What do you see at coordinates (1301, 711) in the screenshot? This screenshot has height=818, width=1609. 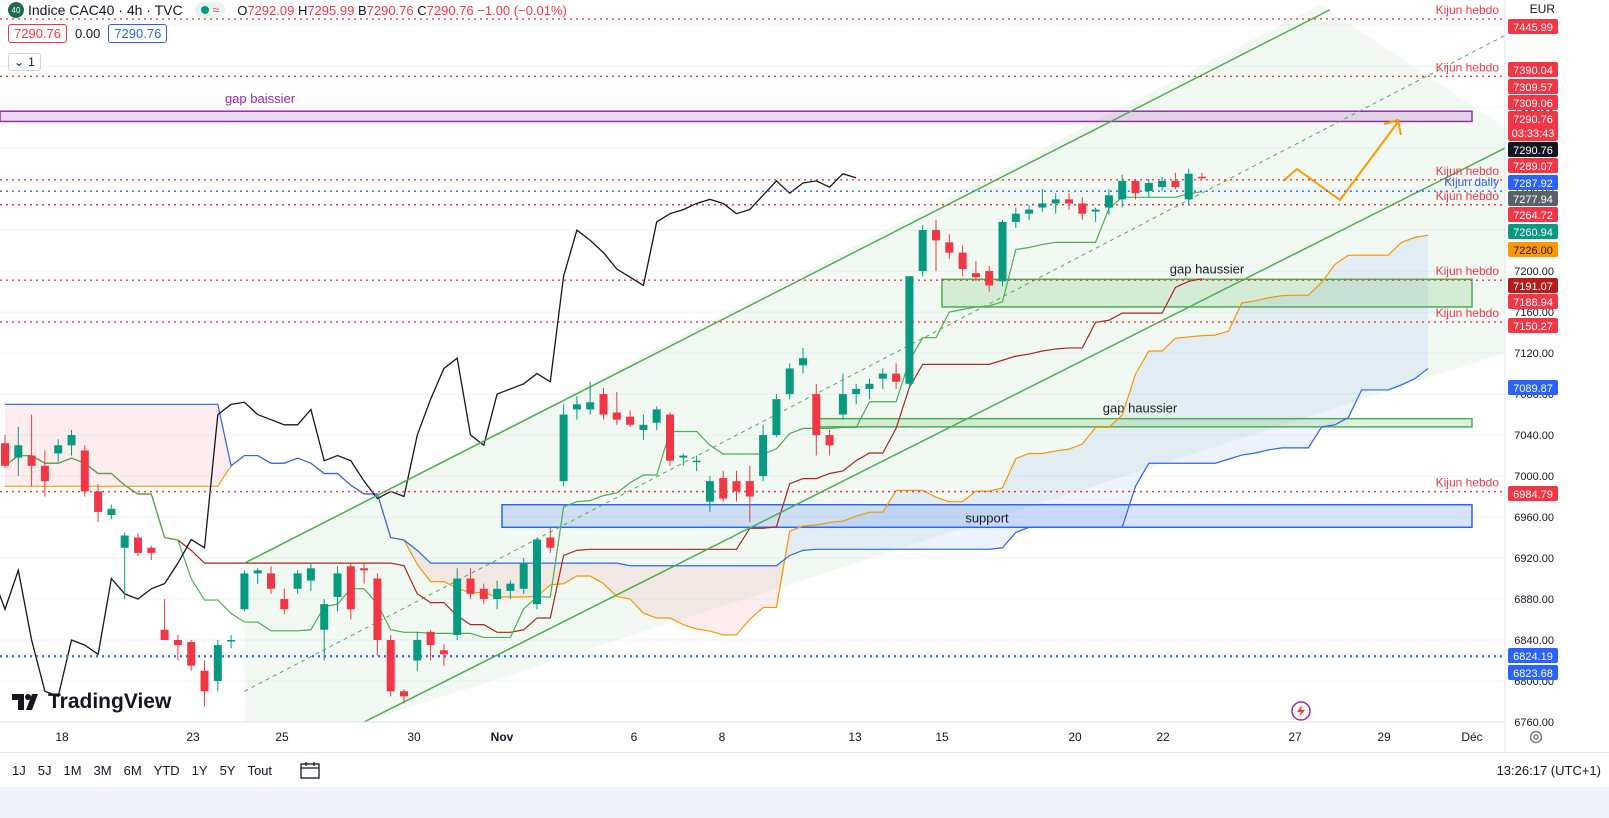 I see `lightning-icon` at bounding box center [1301, 711].